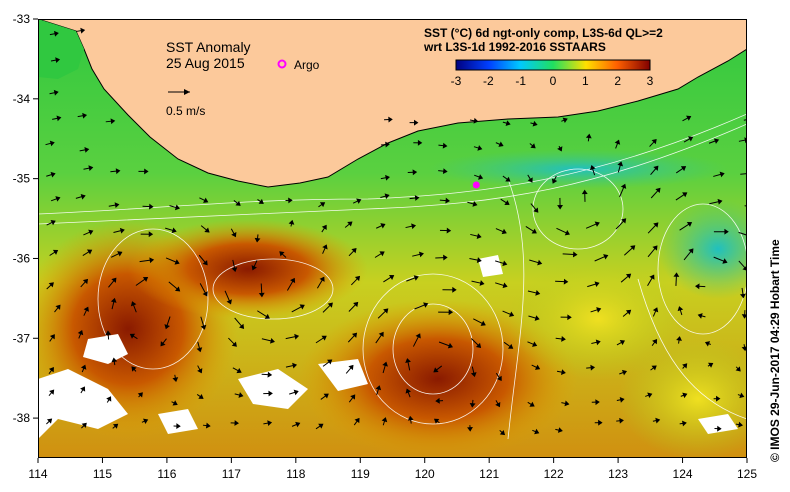 The width and height of the screenshot is (790, 492). What do you see at coordinates (307, 65) in the screenshot?
I see `argo-legend-label: Argo` at bounding box center [307, 65].